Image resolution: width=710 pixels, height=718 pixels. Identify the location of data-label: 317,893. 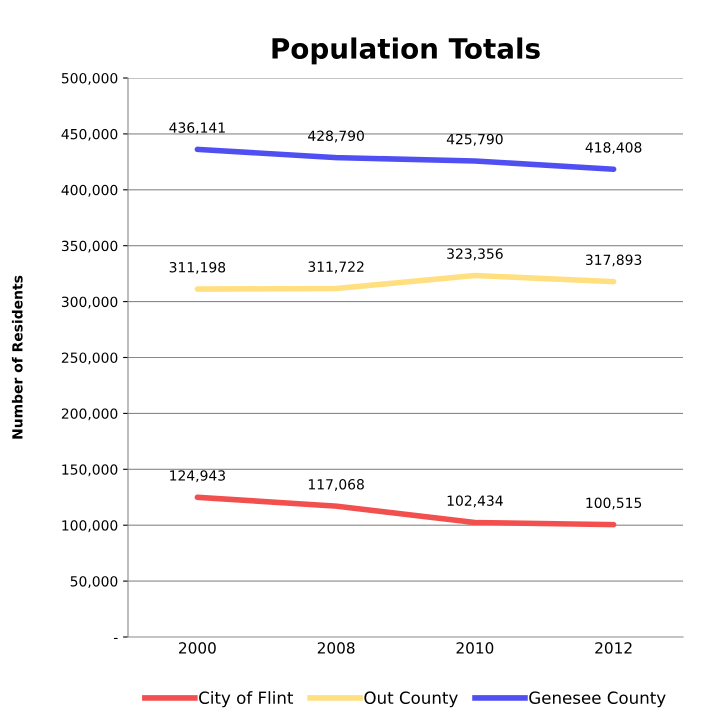
(614, 260).